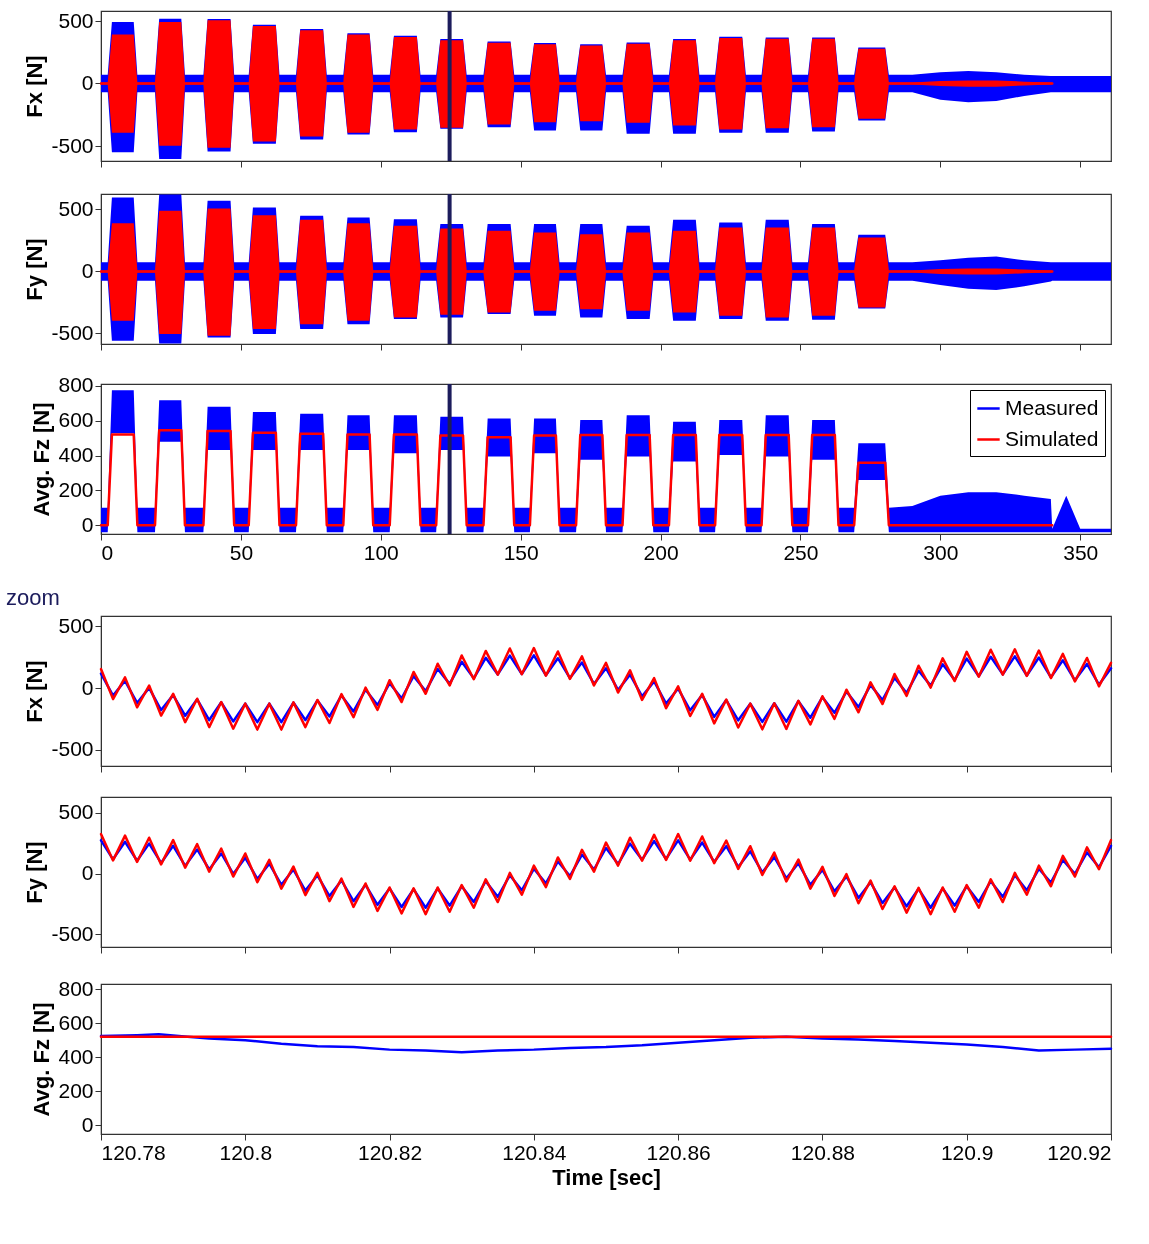 This screenshot has width=1149, height=1244. What do you see at coordinates (107, 552) in the screenshot?
I see `x-tick-label: 0` at bounding box center [107, 552].